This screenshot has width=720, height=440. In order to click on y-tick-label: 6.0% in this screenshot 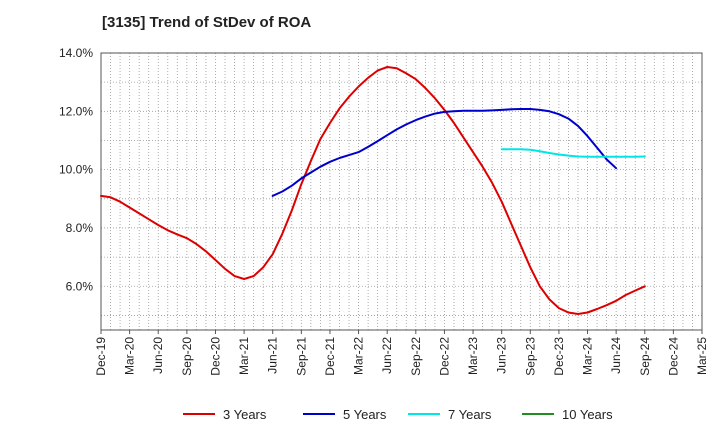, I will do `click(80, 286)`.